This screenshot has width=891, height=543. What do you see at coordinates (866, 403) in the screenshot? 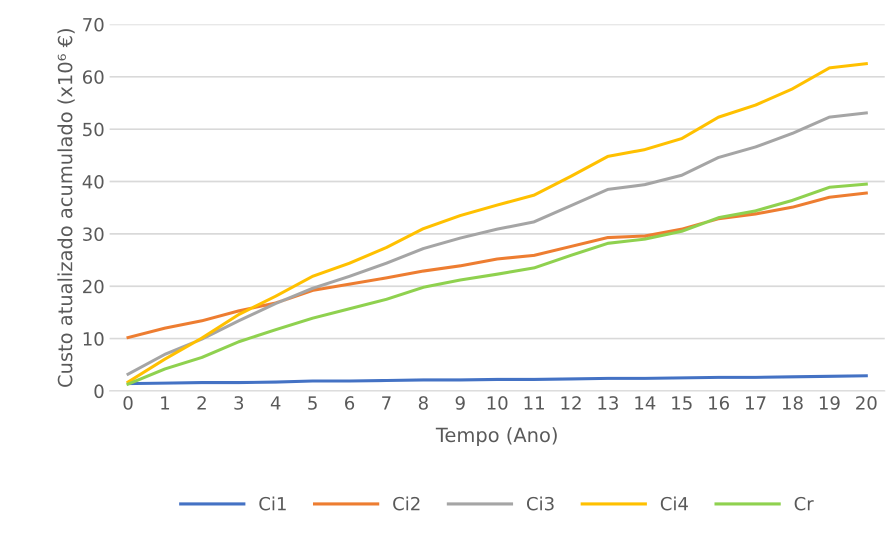
I see `x-tick-label: 20` at bounding box center [866, 403].